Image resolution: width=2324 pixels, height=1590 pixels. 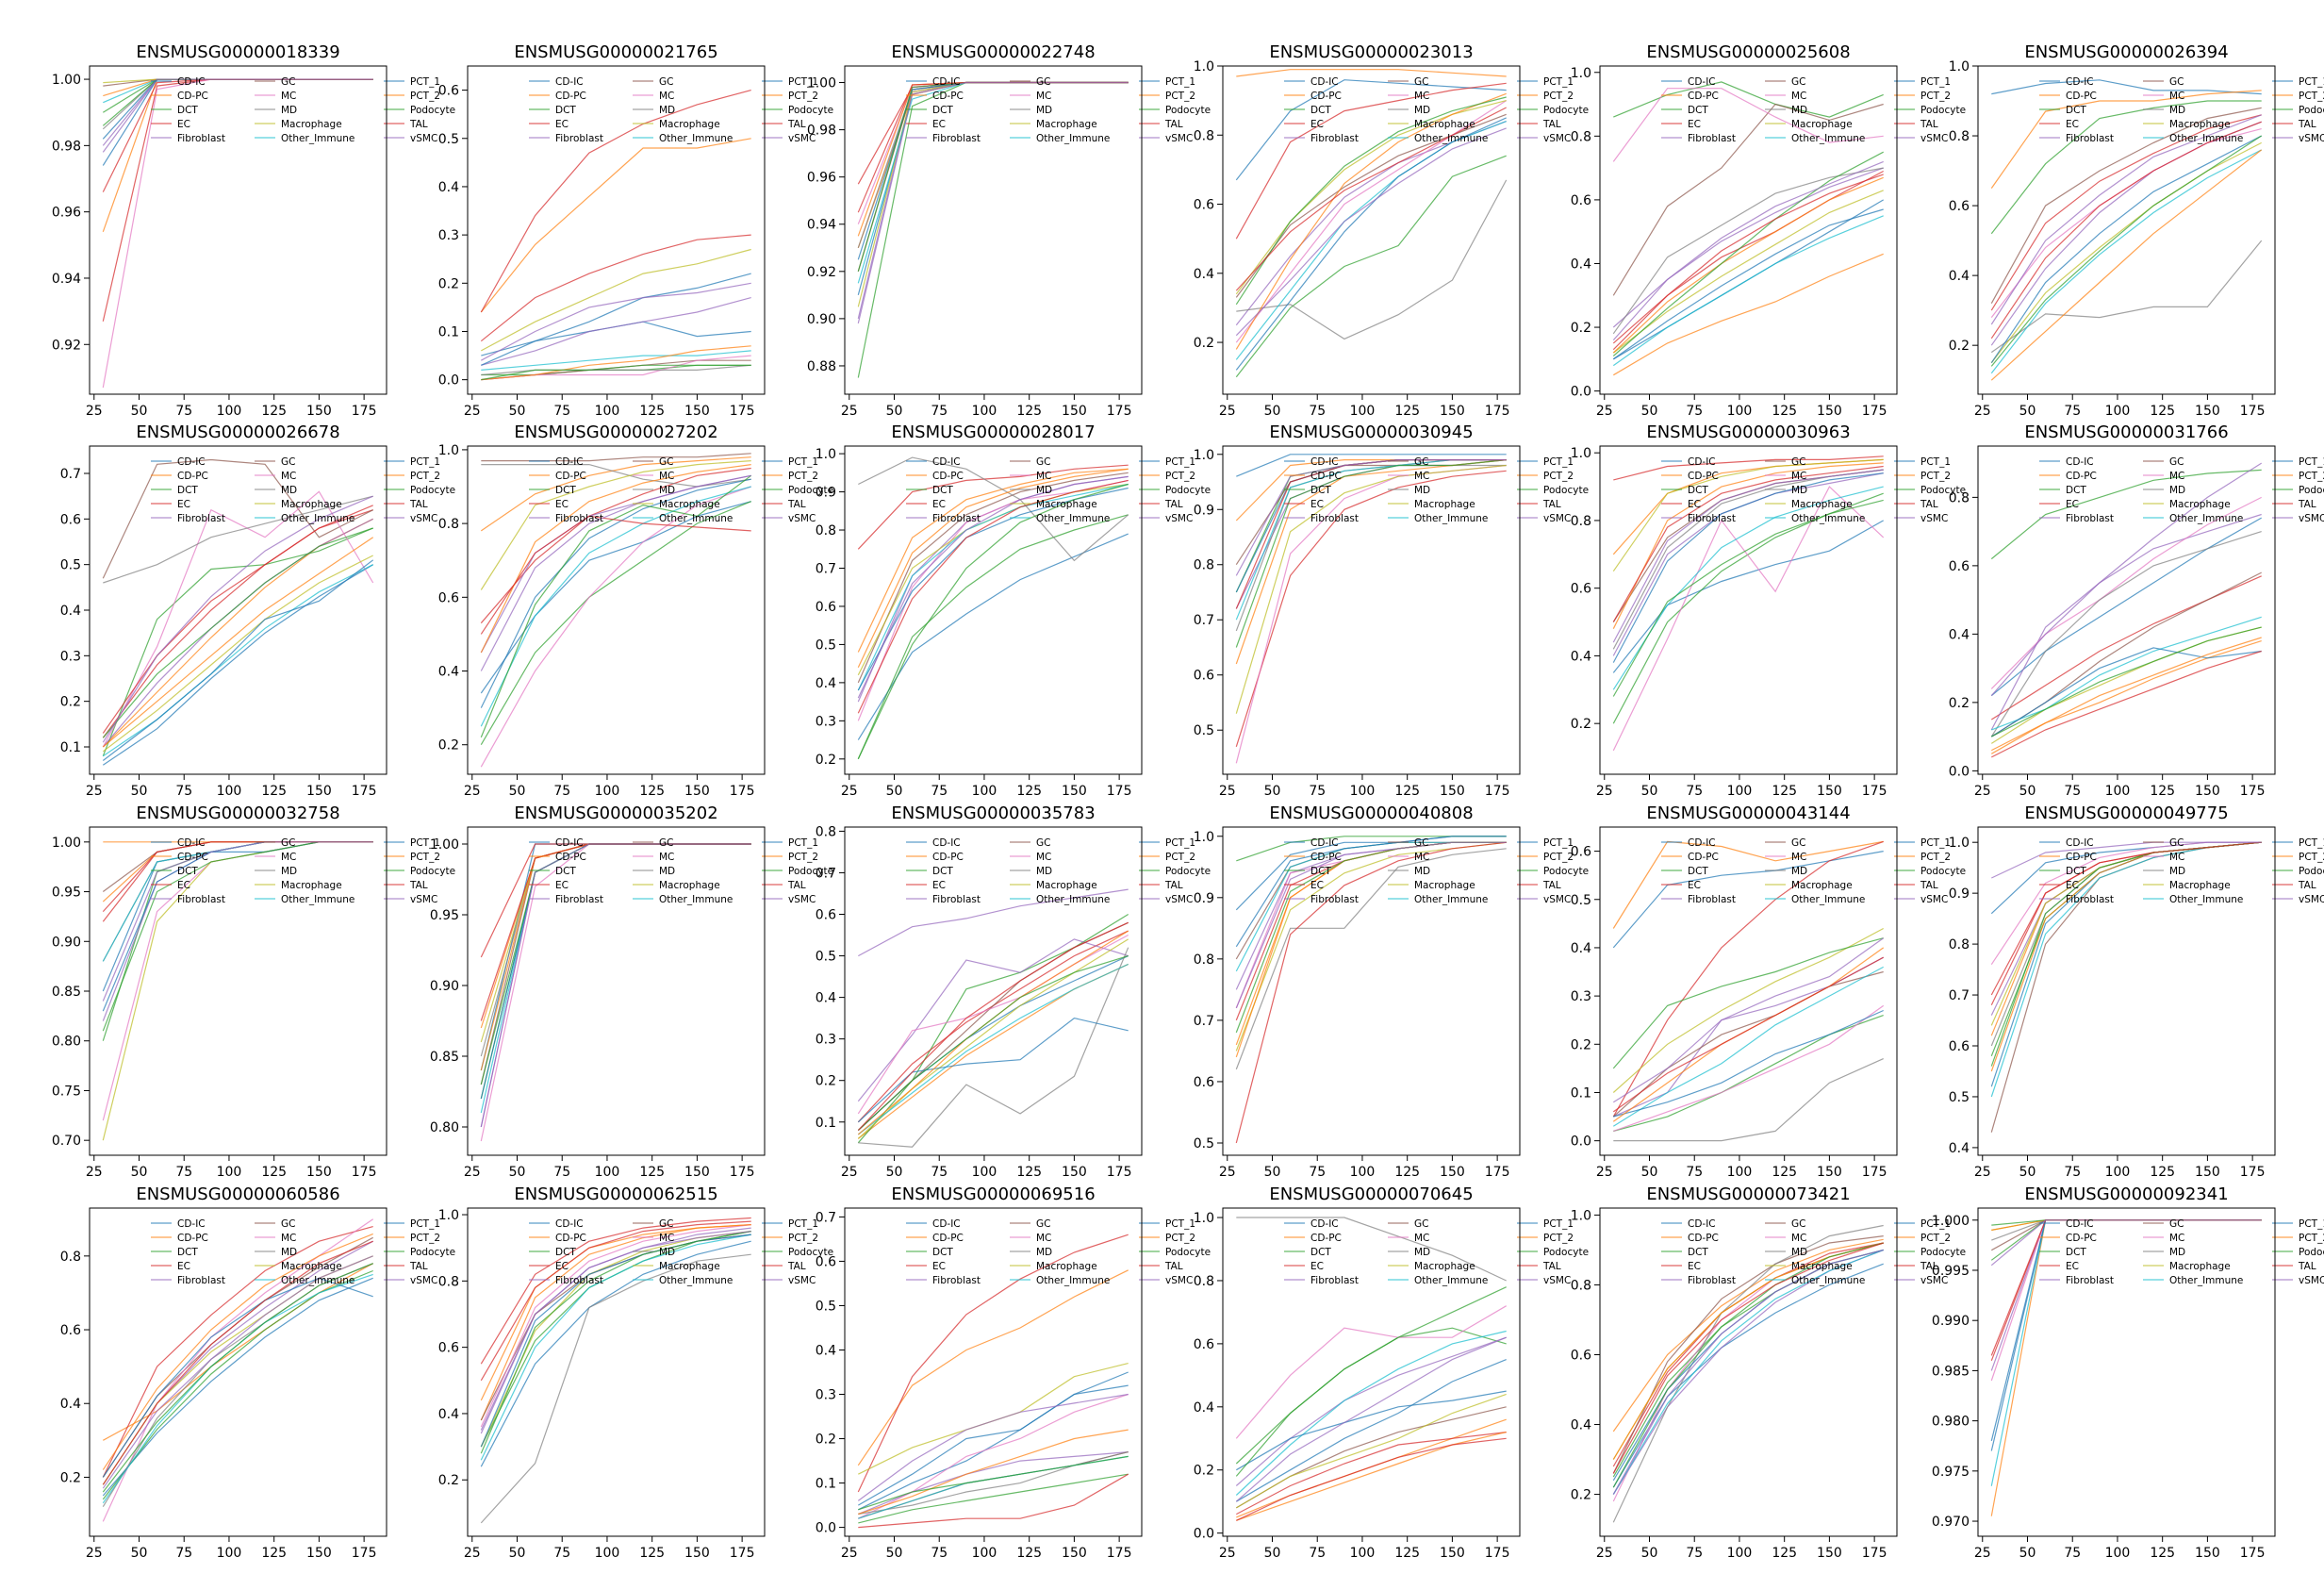 I want to click on legend-label: Fibroblast, so click(x=2090, y=518).